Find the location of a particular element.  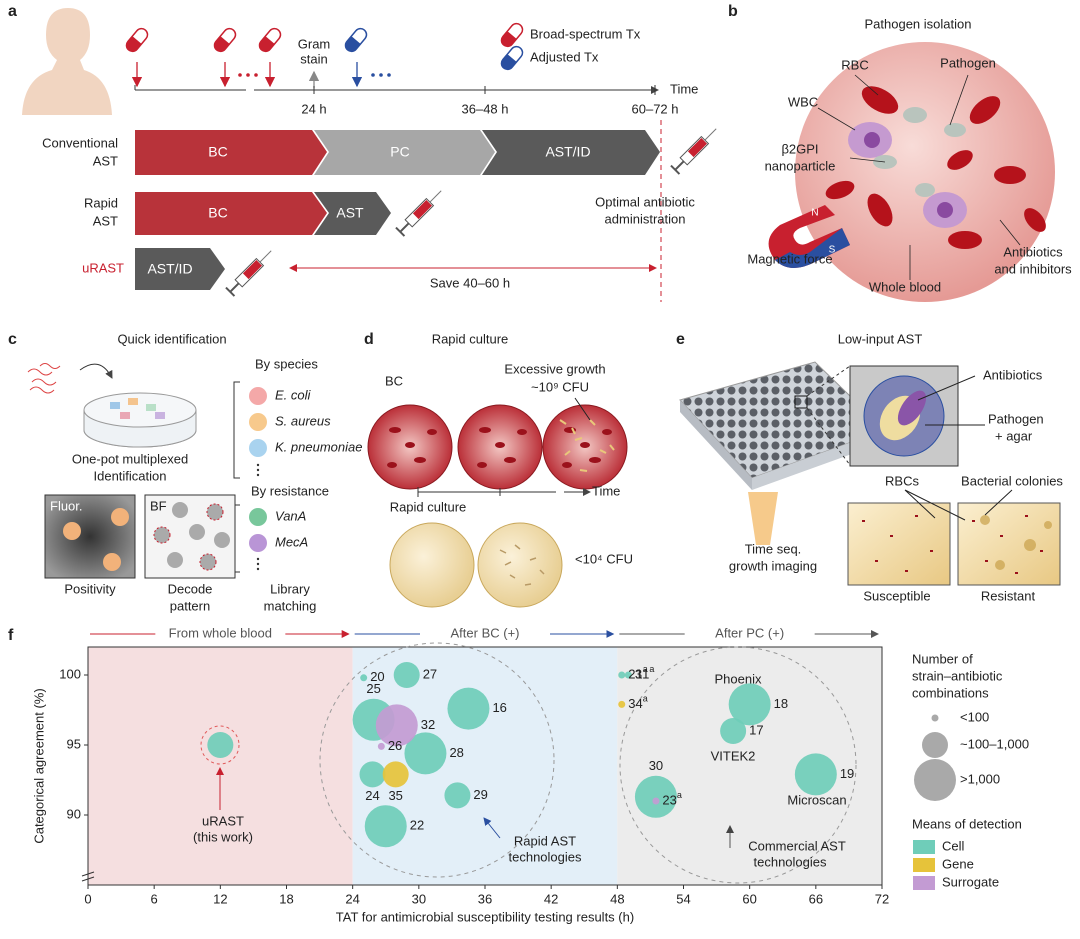

legend-text: Adjusted Tx is located at coordinates (564, 56).